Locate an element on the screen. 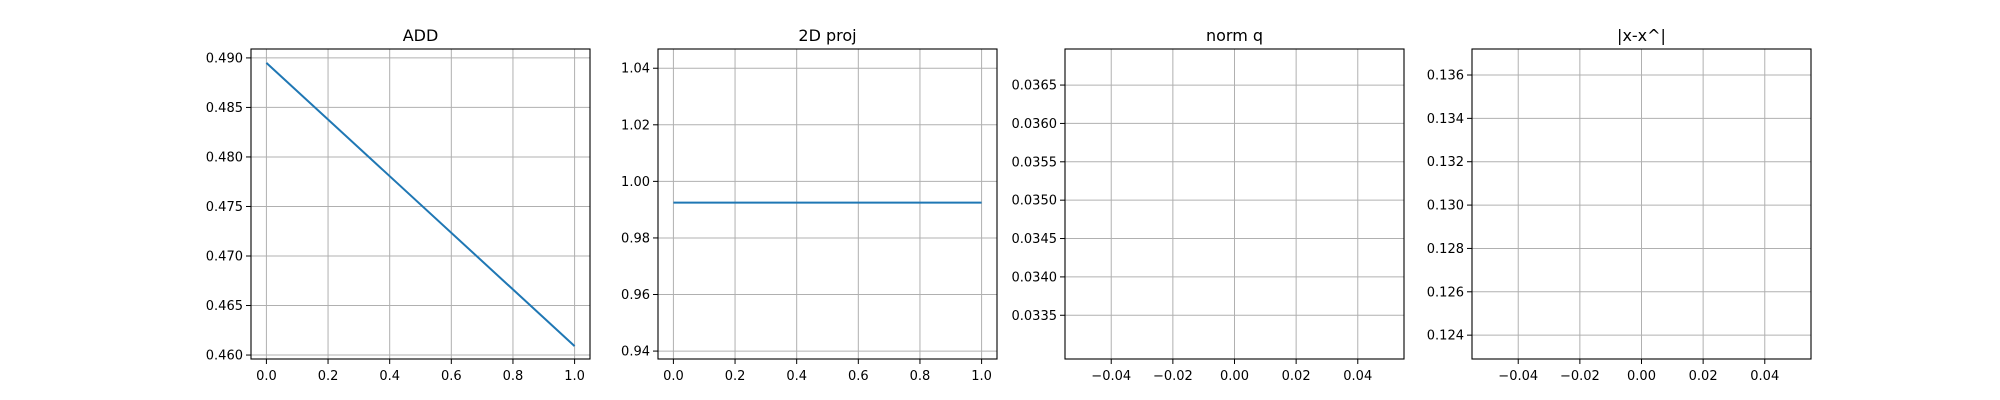 The height and width of the screenshot is (400, 2000). y-tick-label: 0.0350 is located at coordinates (1035, 201).